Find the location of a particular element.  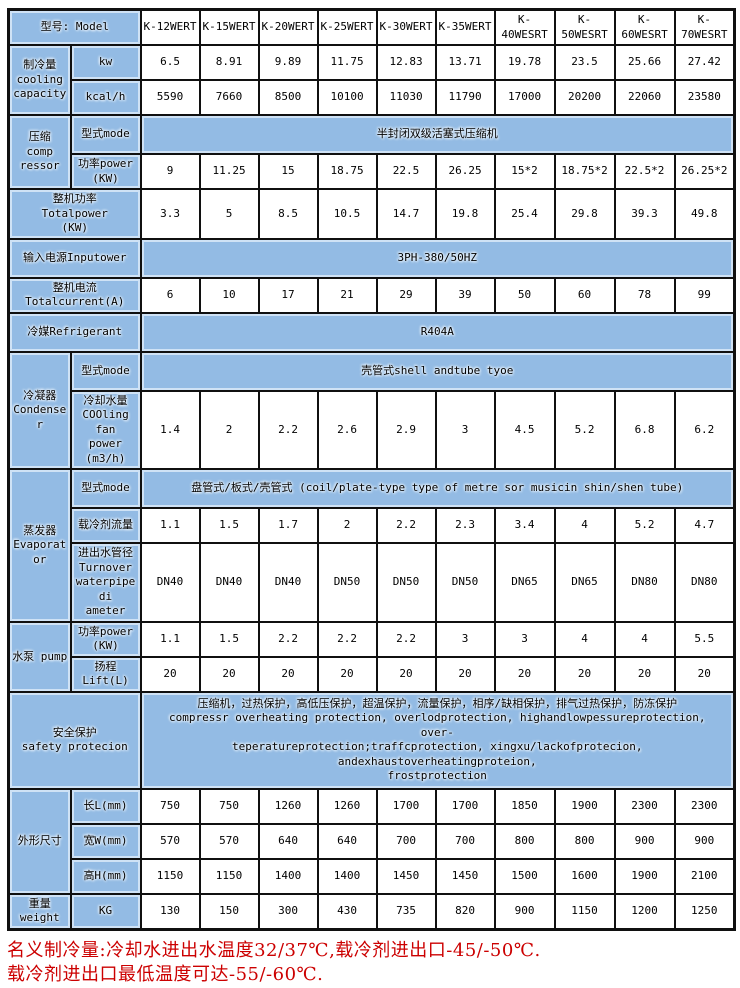

value-cell: 11.25 is located at coordinates (229, 172).